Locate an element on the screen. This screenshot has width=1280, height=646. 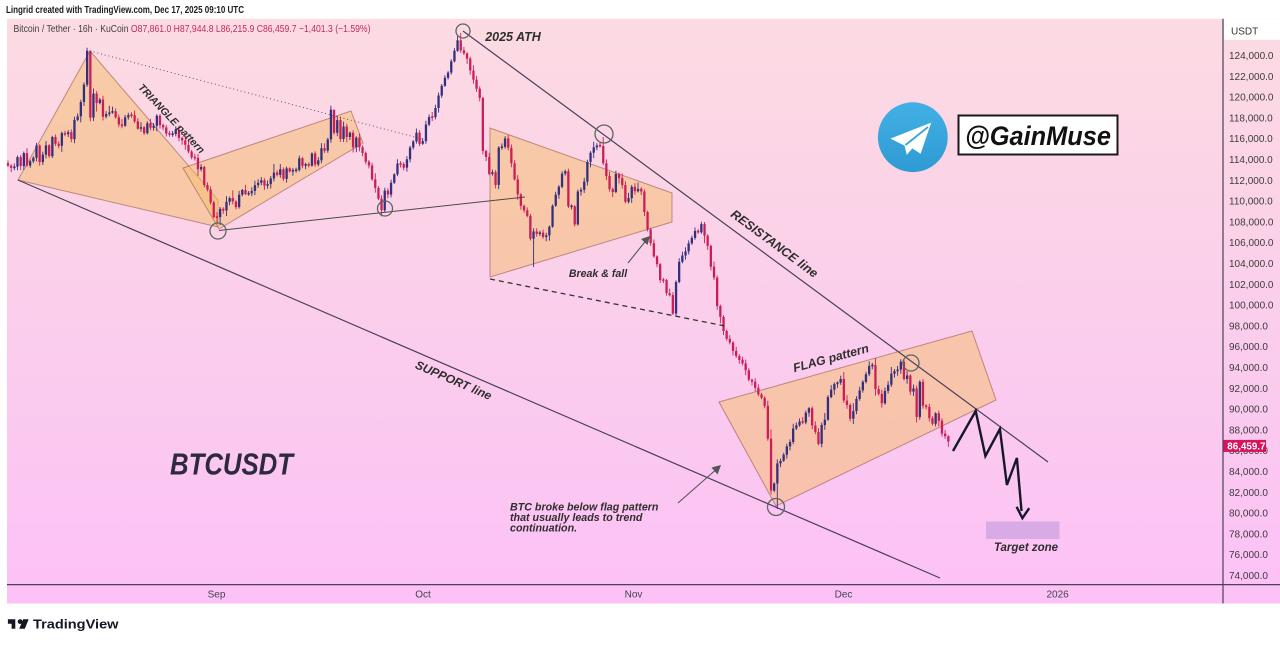
svg-text: 102,000.0 is located at coordinates (1251, 285).